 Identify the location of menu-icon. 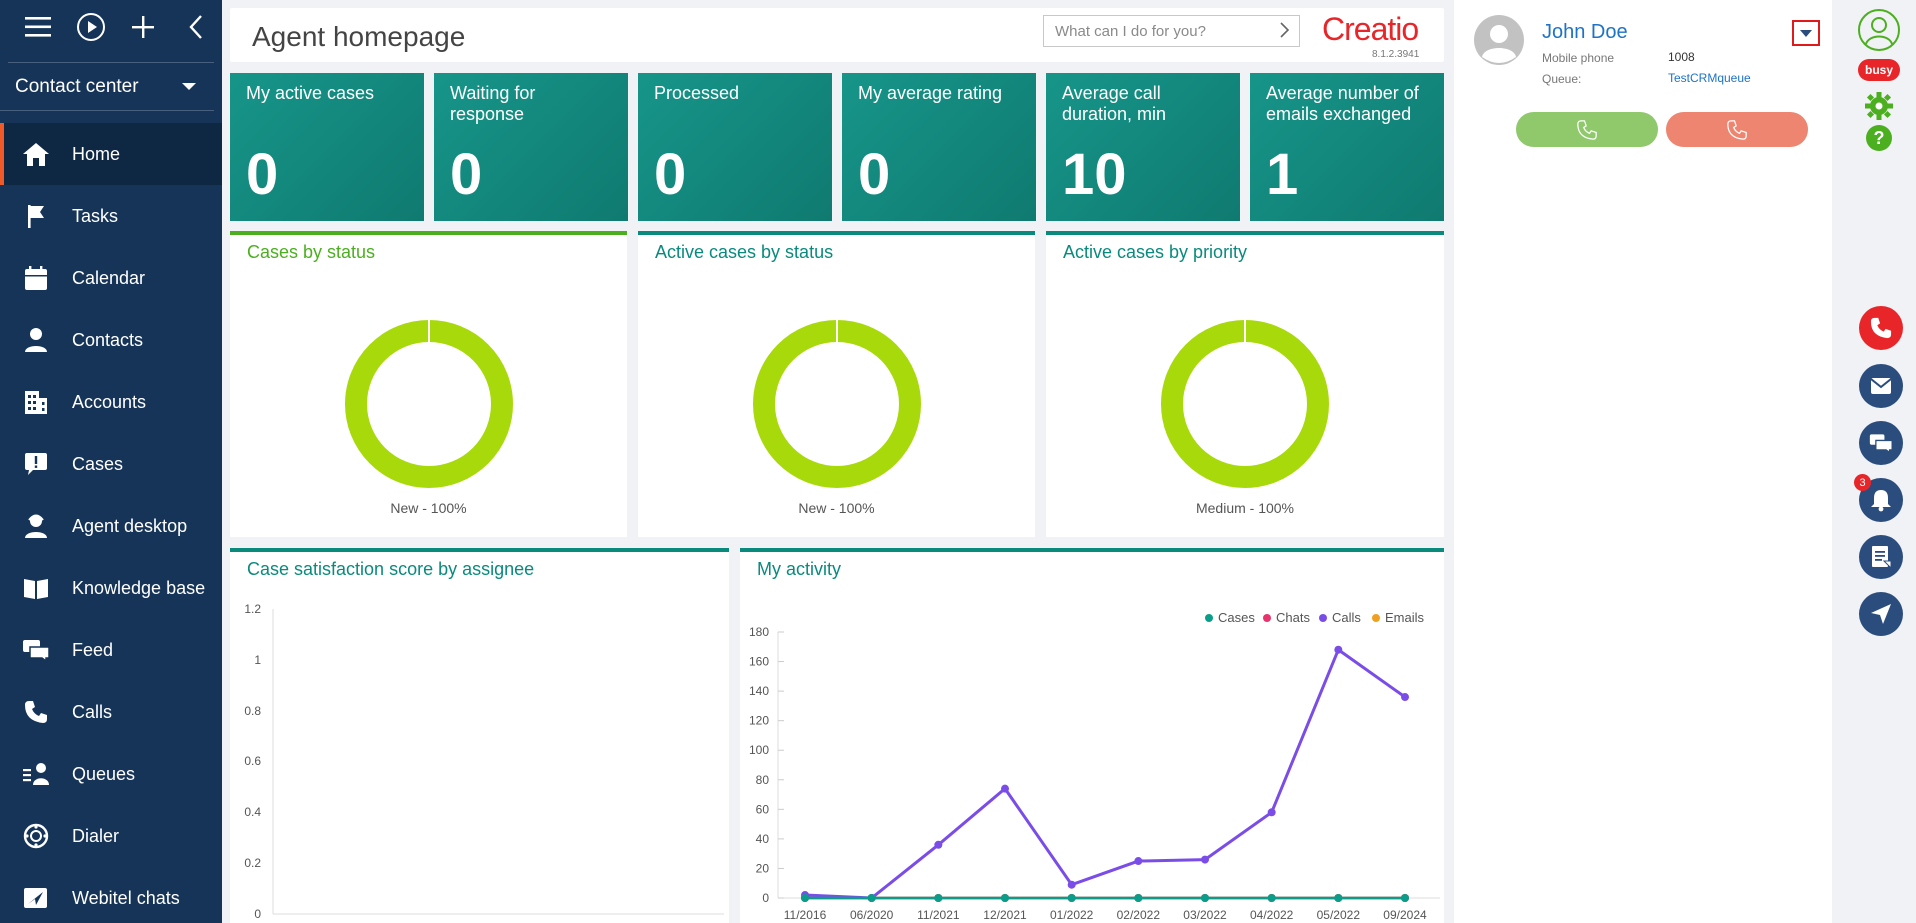
(38, 27).